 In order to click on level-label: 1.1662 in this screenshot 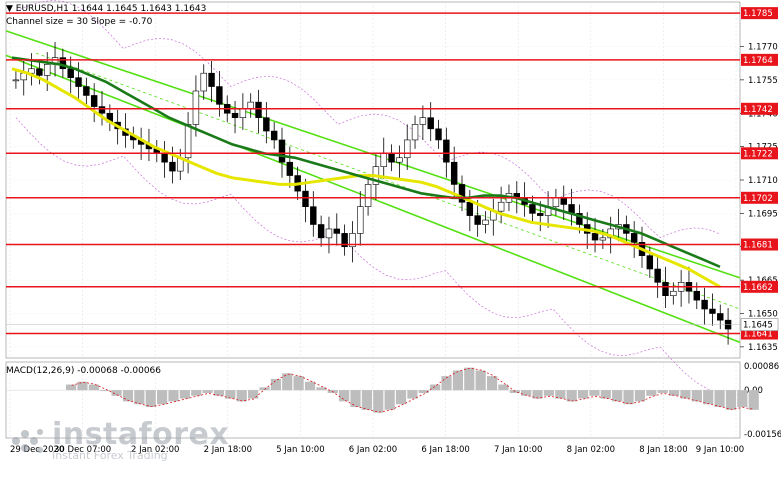, I will do `click(758, 288)`.